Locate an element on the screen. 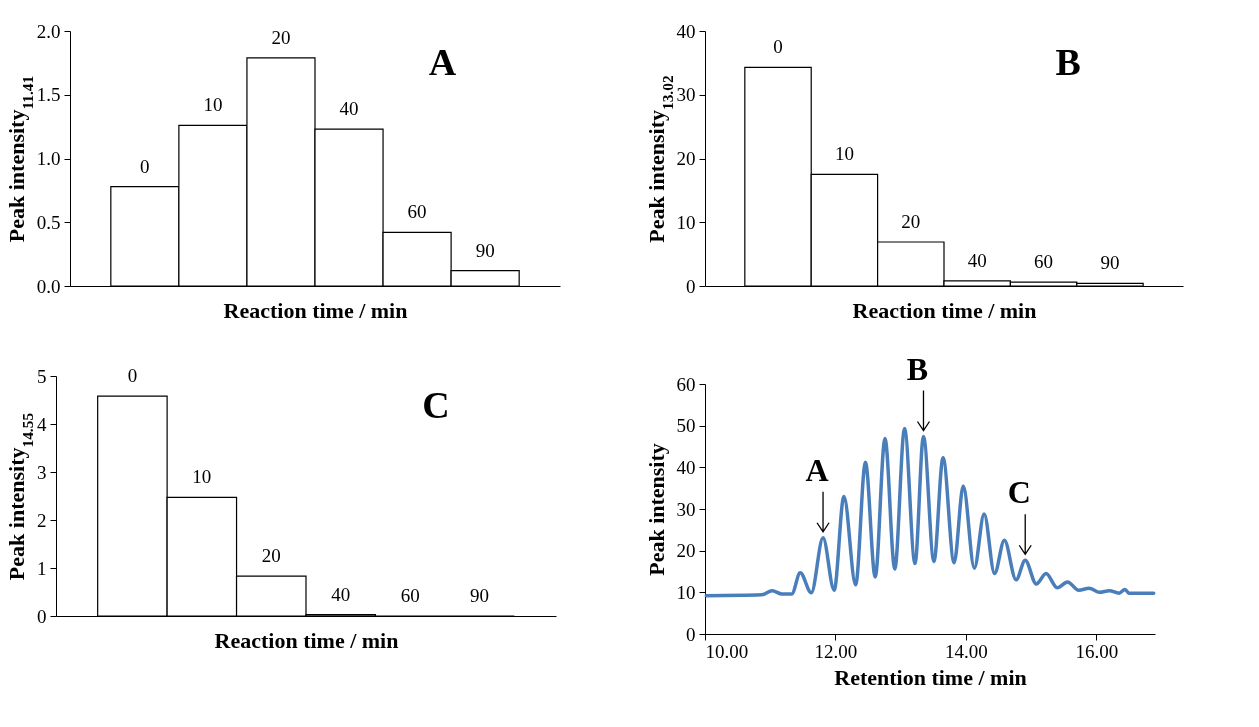  line-series is located at coordinates (930, 512).